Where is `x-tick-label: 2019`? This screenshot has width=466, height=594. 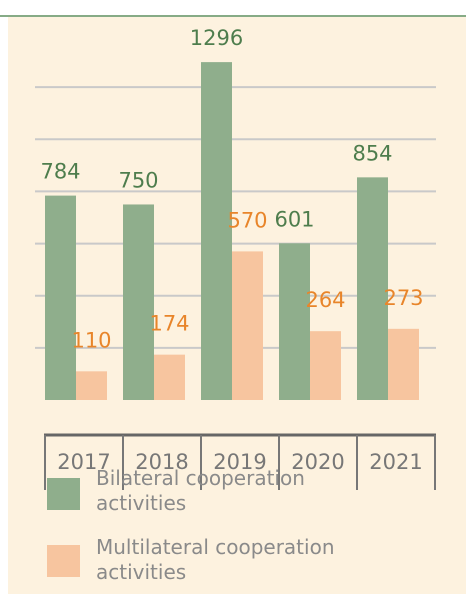 x-tick-label: 2019 is located at coordinates (239, 462).